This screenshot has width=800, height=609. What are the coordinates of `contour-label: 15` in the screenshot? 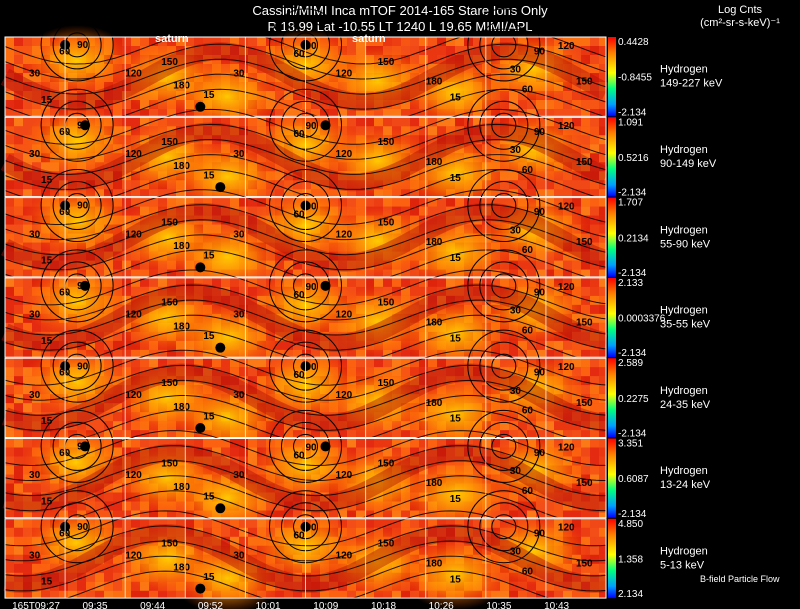 It's located at (47, 260).